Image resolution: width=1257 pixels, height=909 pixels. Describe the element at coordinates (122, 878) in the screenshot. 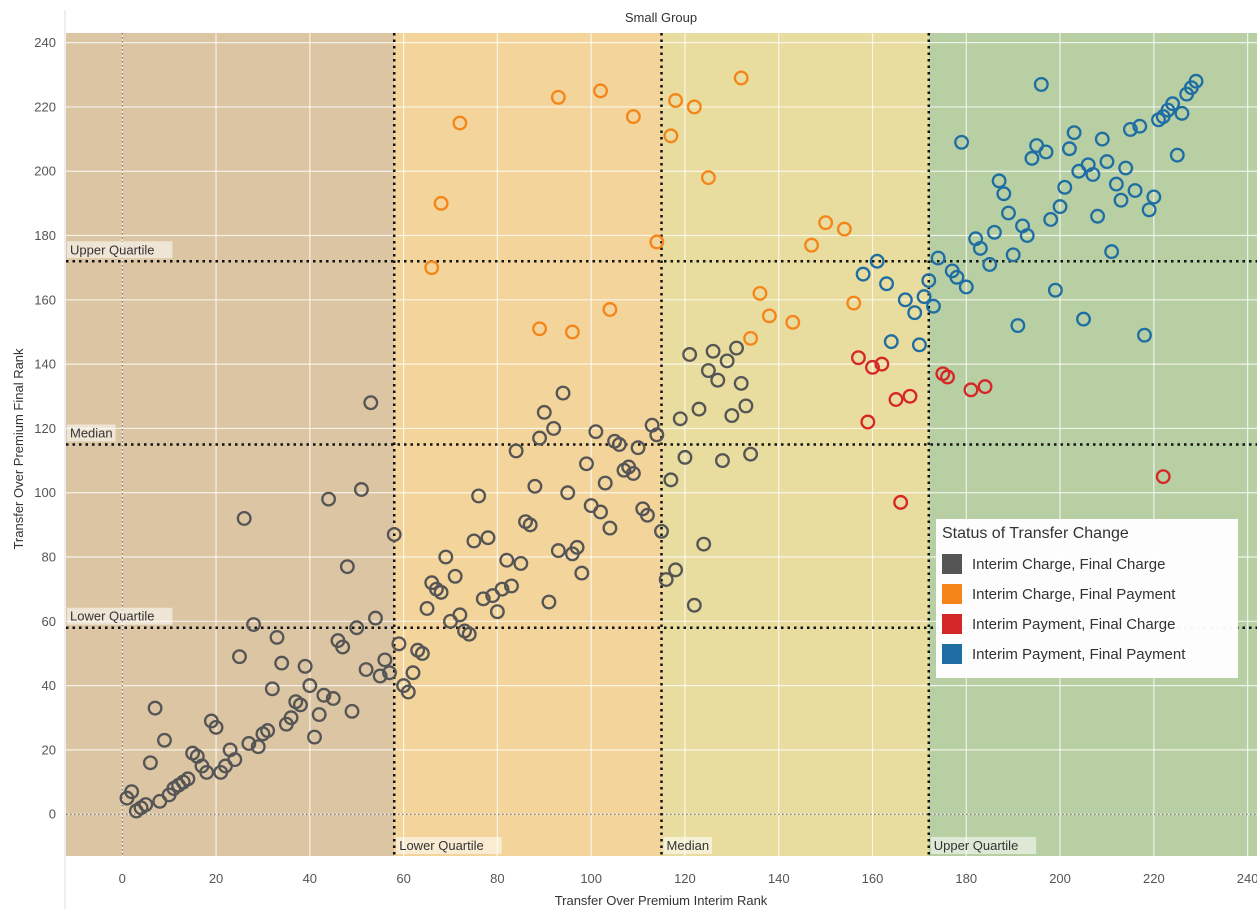

I see `x-tick-label: 0` at that location.